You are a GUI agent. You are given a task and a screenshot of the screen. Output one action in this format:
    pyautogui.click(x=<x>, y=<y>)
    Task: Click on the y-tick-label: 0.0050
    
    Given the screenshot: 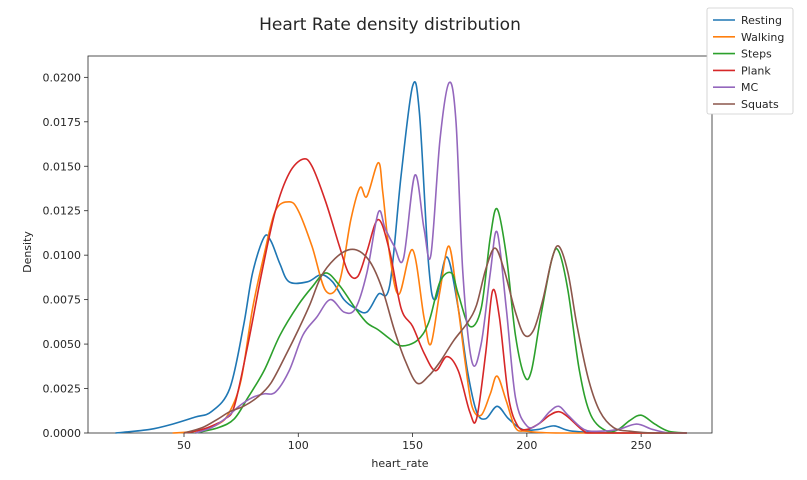 What is the action you would take?
    pyautogui.click(x=62, y=344)
    